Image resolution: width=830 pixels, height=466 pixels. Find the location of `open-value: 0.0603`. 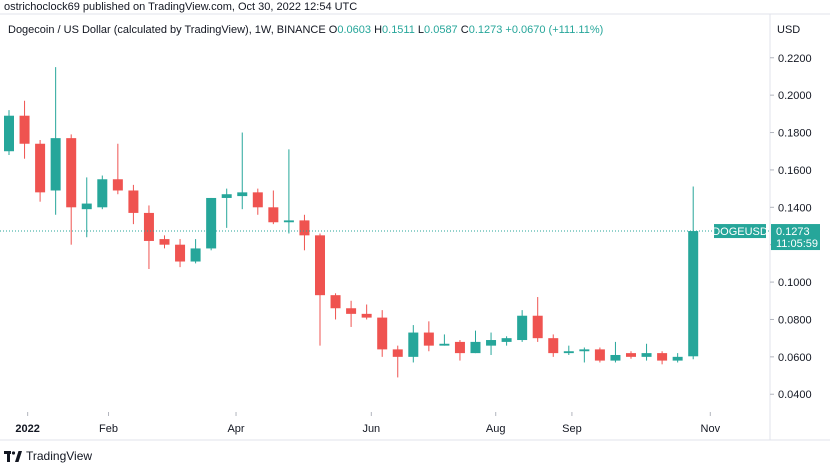

open-value: 0.0603 is located at coordinates (354, 30).